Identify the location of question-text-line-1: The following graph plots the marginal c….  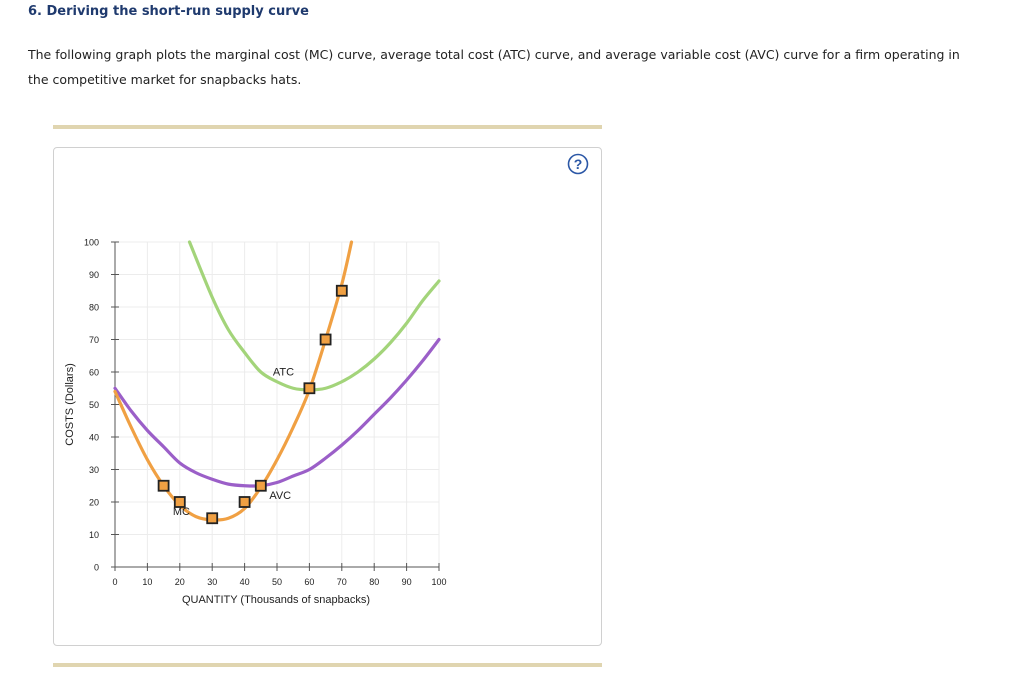
(494, 54).